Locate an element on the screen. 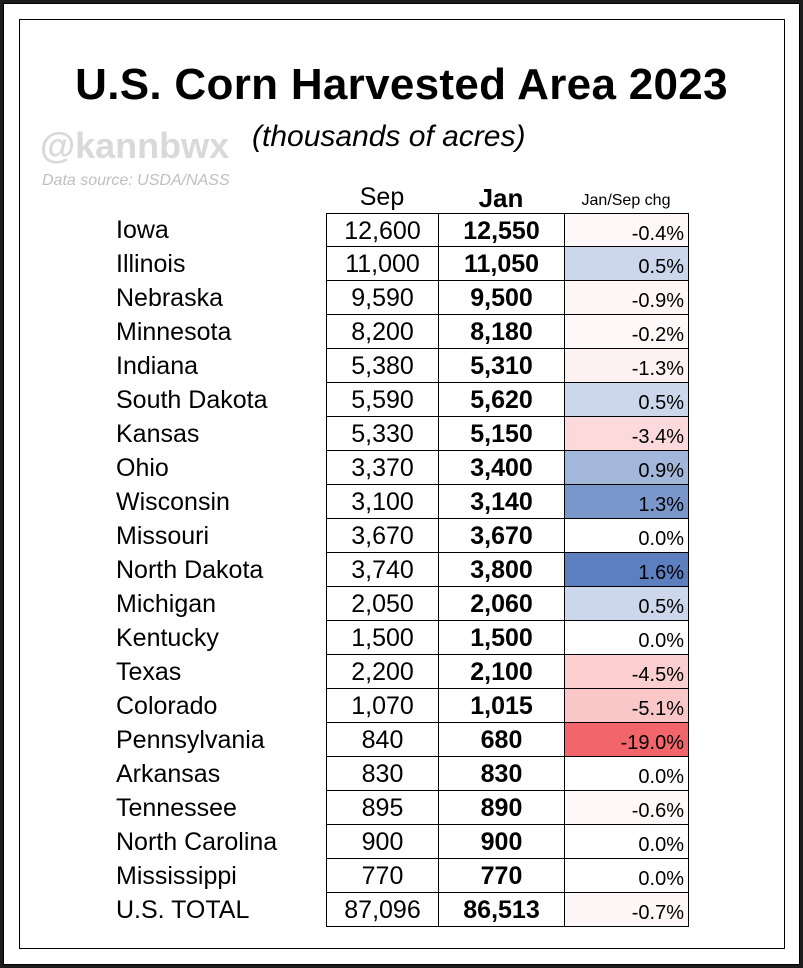  table-row: Pennsylvania 840 680 -19.0% is located at coordinates (401, 740).